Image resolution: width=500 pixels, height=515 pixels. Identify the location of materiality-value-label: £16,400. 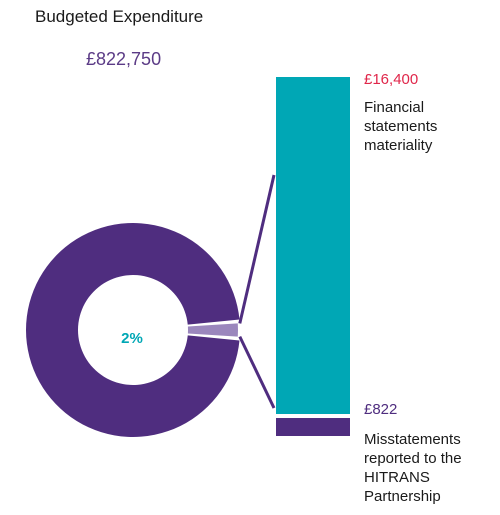
(391, 79).